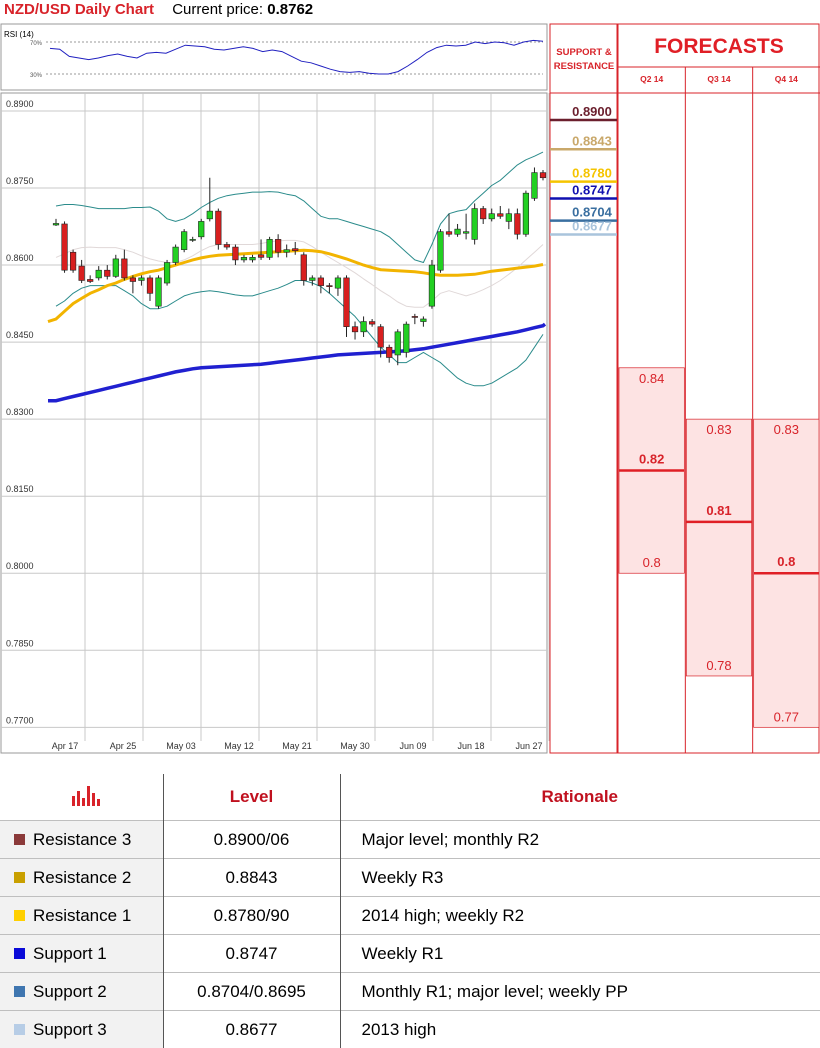 This screenshot has width=820, height=1048. Describe the element at coordinates (580, 797) in the screenshot. I see `rationale-header: Rationale` at that location.